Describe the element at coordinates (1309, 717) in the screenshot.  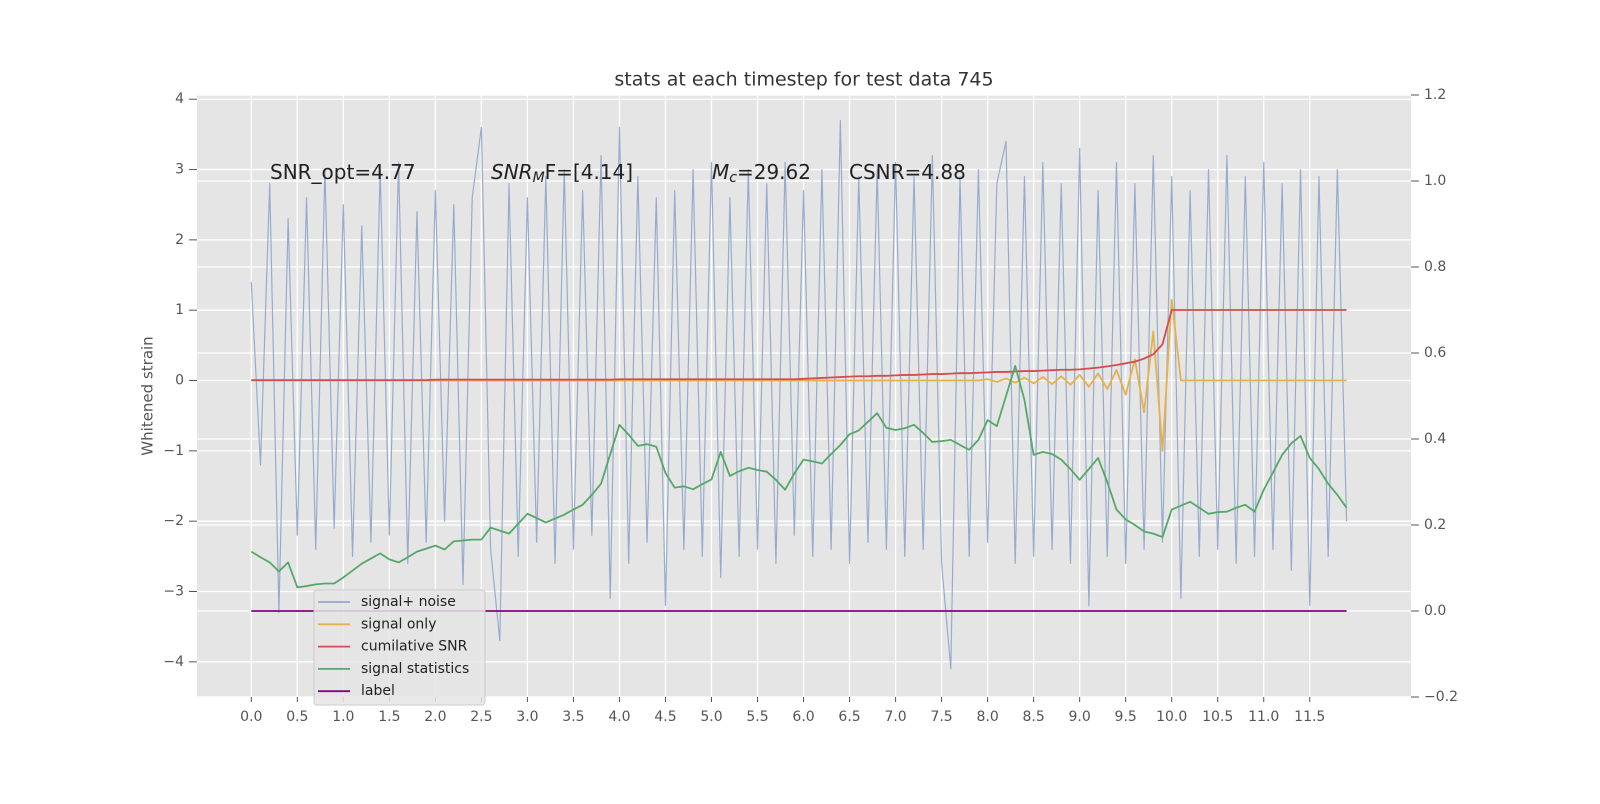
I see `x-tick-label: 11.5` at that location.